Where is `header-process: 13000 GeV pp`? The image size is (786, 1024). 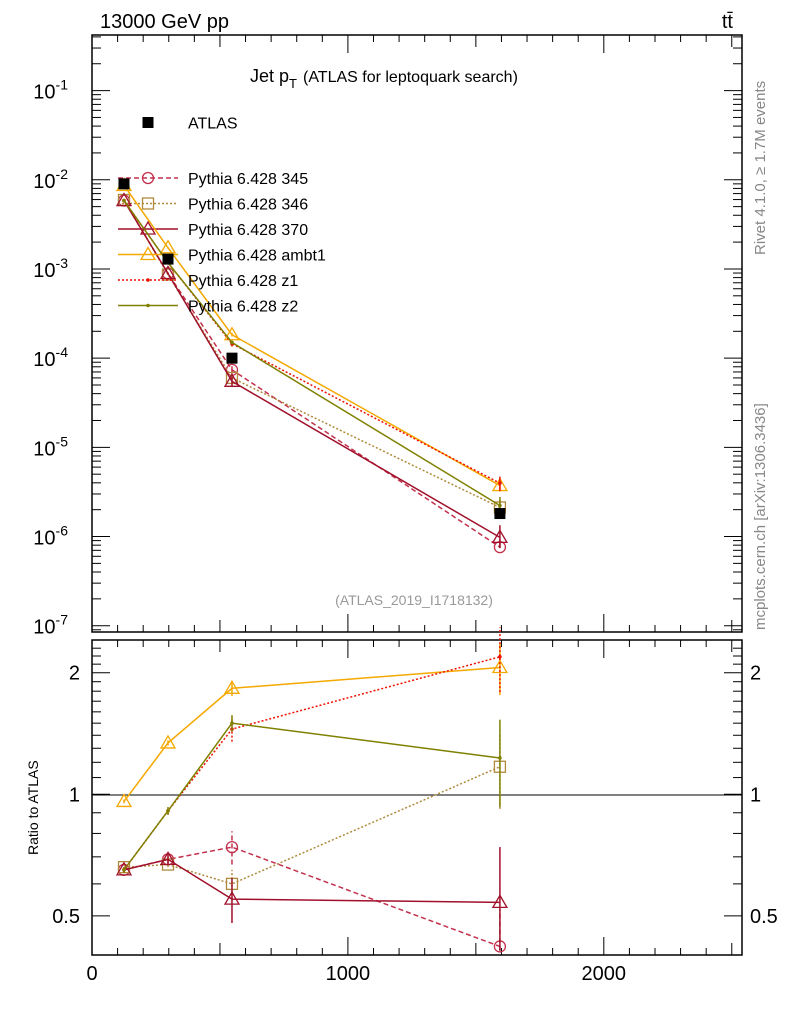
header-process: 13000 GeV pp is located at coordinates (164, 22).